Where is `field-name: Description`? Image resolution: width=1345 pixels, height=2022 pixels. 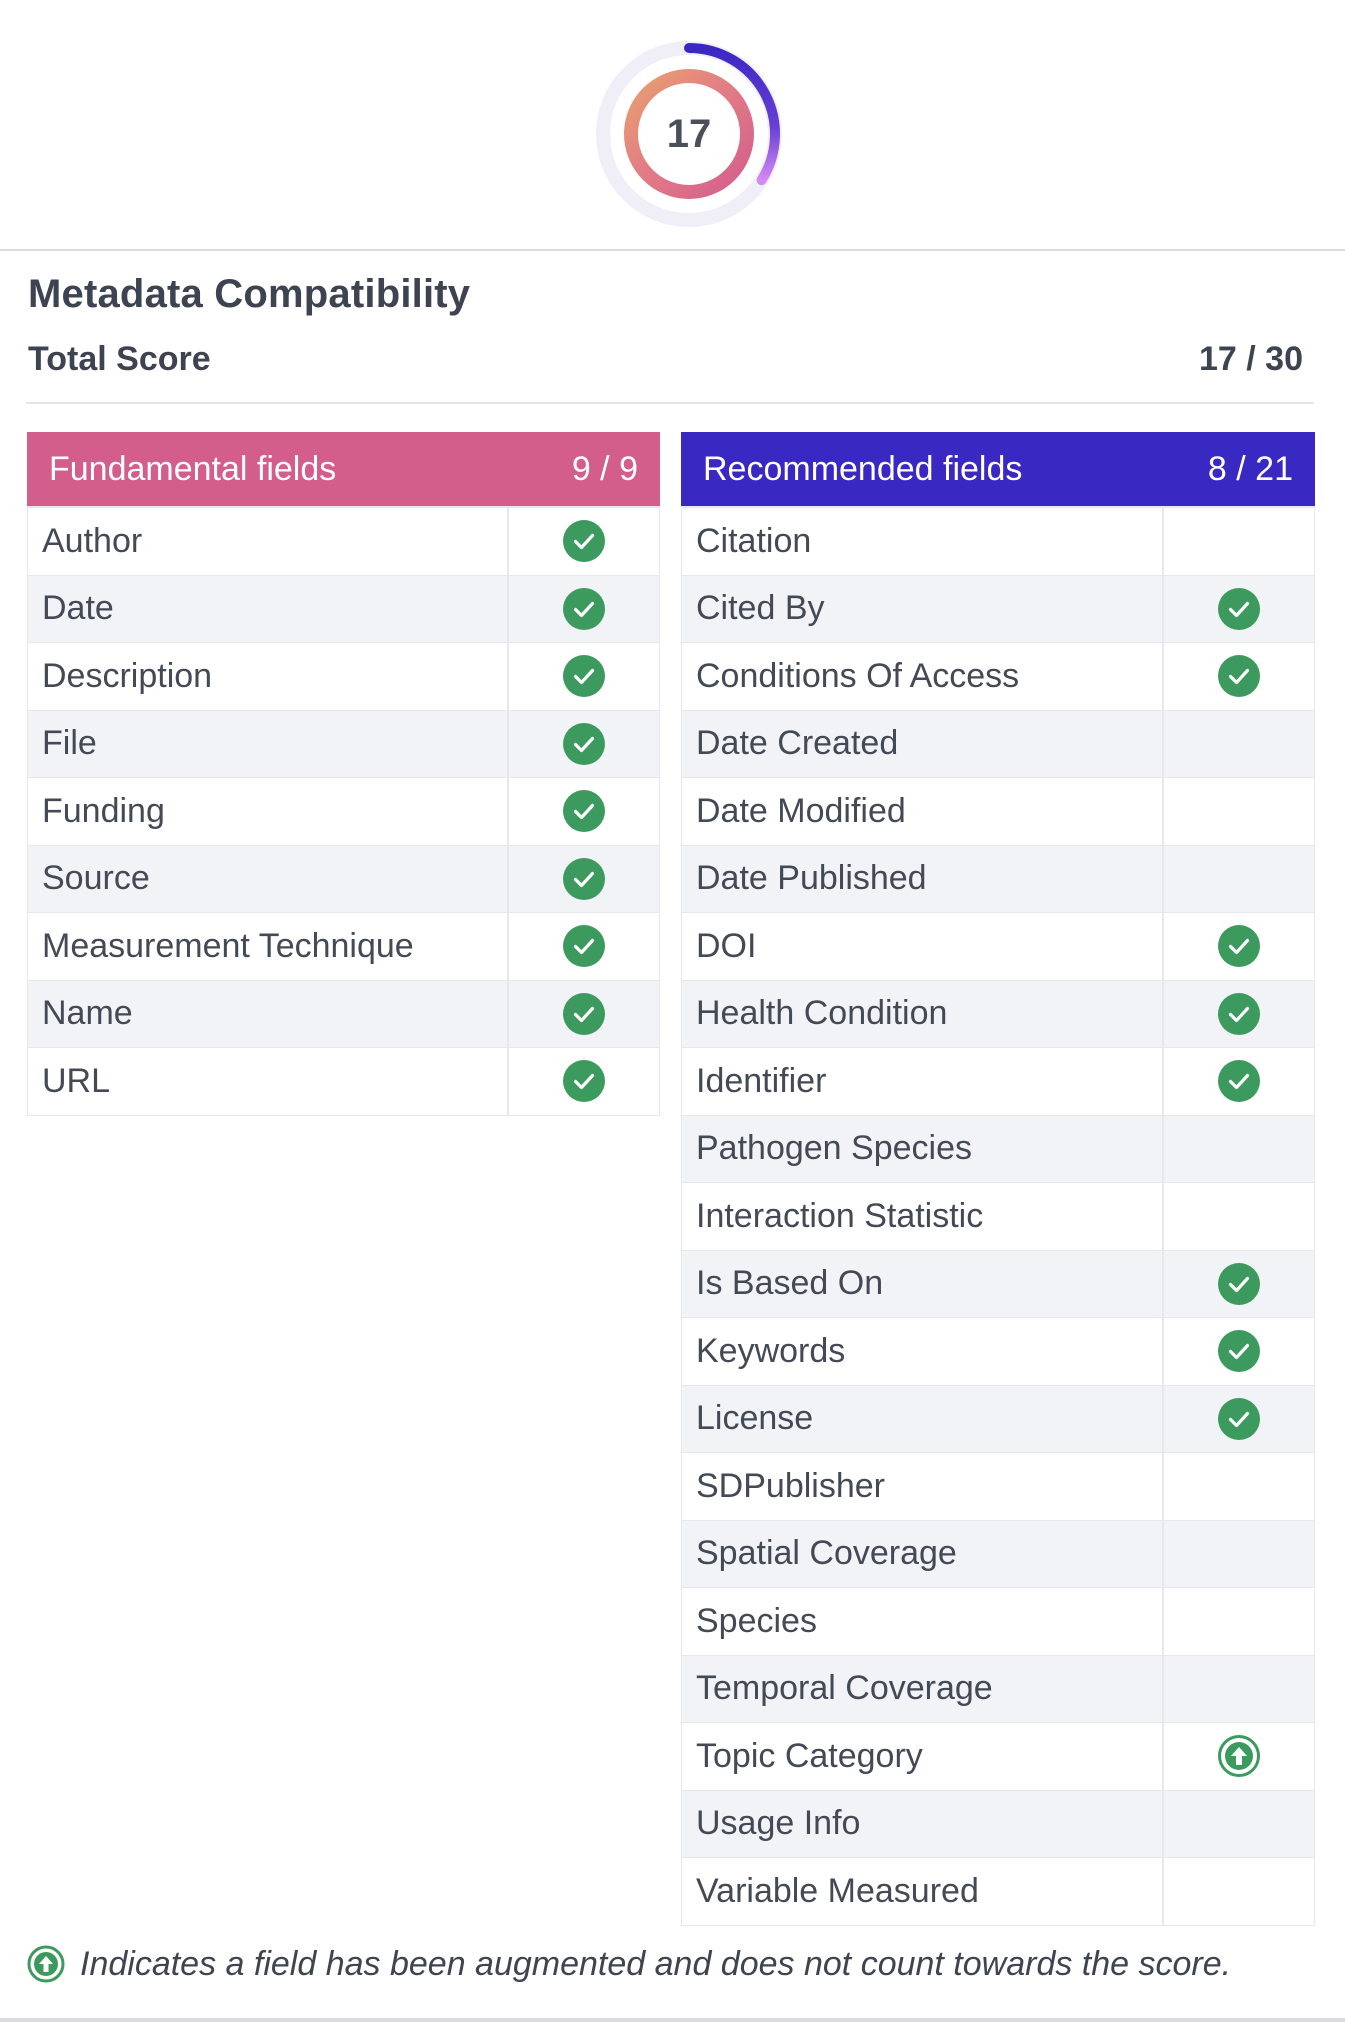 field-name: Description is located at coordinates (268, 676).